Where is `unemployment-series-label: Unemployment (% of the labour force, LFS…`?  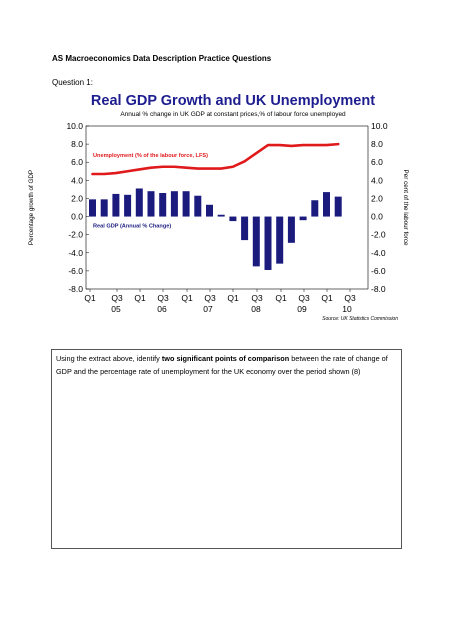
unemployment-series-label: Unemployment (% of the labour force, LFS… is located at coordinates (150, 156).